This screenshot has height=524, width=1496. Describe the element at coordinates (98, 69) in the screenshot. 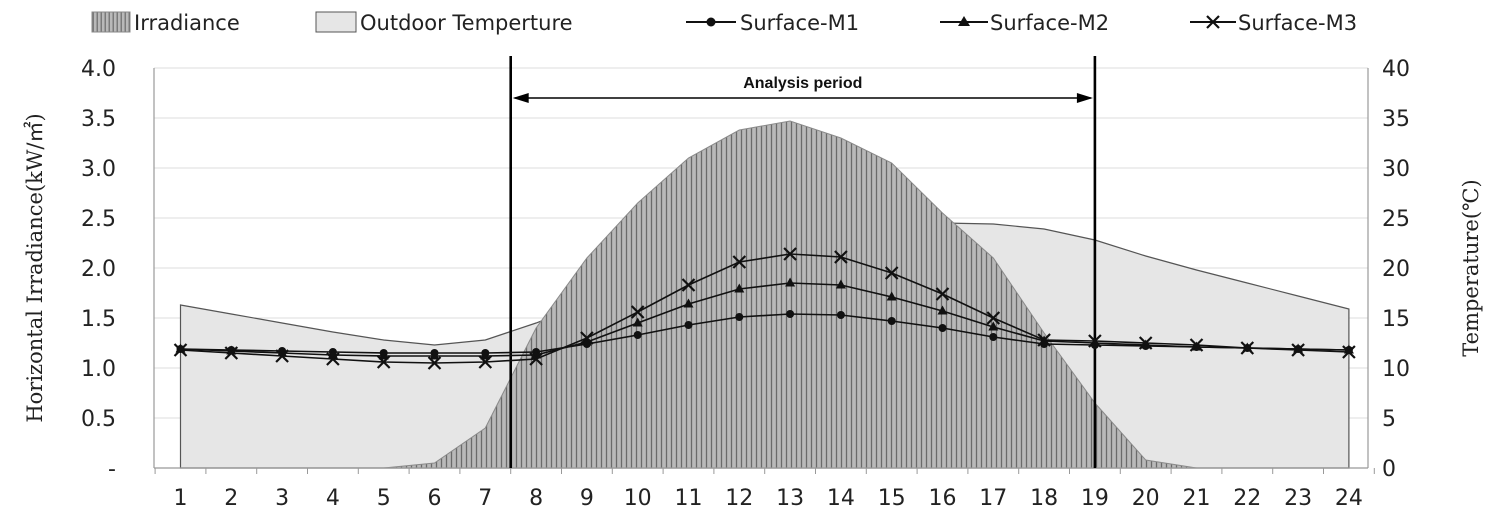

I see `y-tick-left-8: 4.0` at that location.